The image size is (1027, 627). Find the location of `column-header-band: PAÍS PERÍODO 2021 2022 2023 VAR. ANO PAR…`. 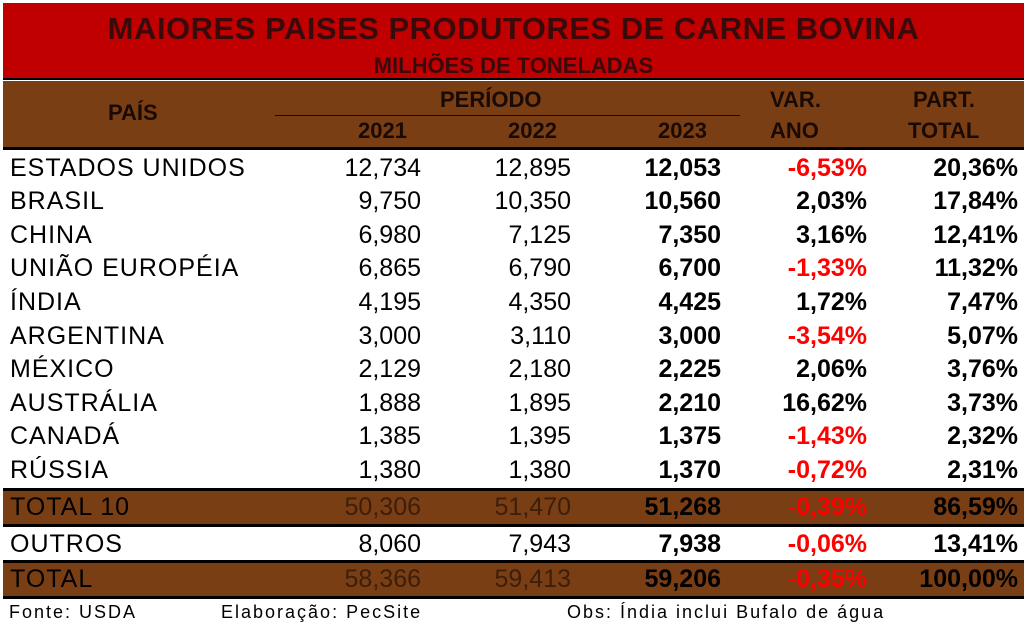

column-header-band: PAÍS PERÍODO 2021 2022 2023 VAR. ANO PAR… is located at coordinates (513, 115).